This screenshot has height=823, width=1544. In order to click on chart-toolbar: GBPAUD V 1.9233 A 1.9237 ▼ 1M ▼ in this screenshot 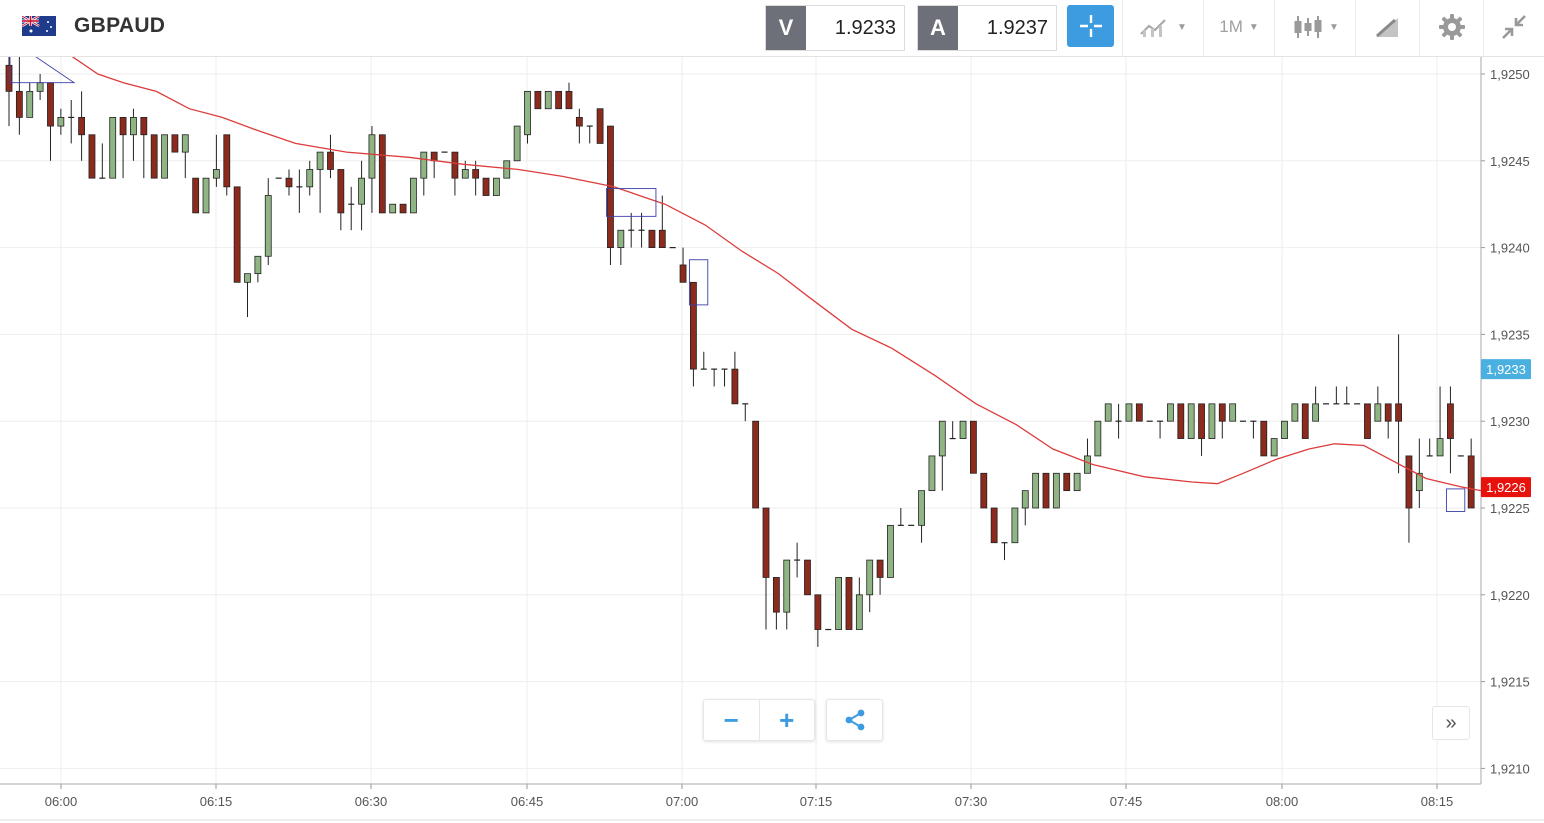, I will do `click(772, 28)`.